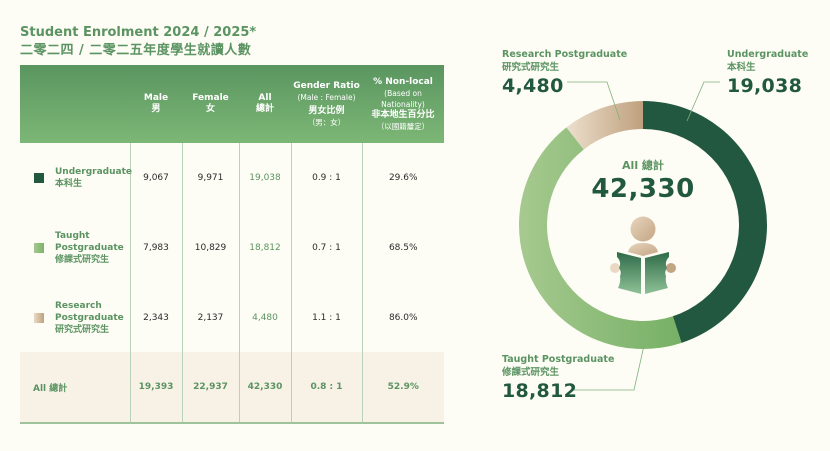 This screenshot has height=451, width=830. I want to click on row-label-en: Undergraduate, so click(93, 172).